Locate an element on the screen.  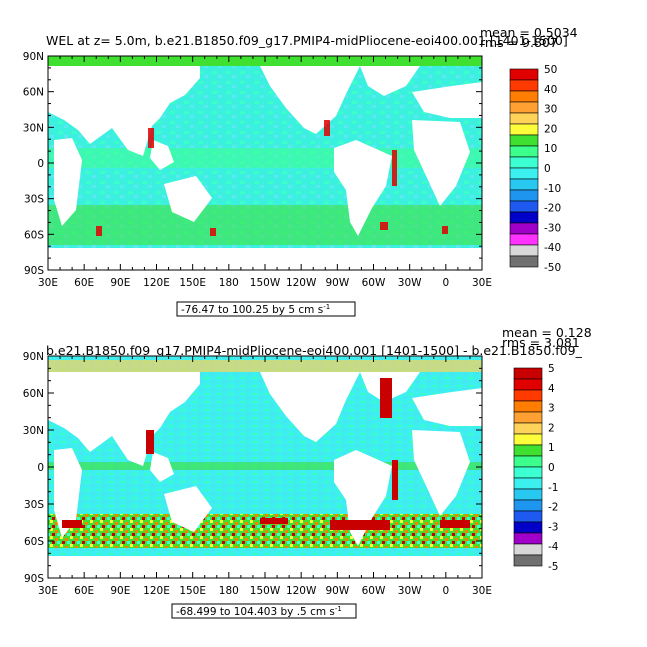
colorbar-label: -10 is located at coordinates (552, 189).